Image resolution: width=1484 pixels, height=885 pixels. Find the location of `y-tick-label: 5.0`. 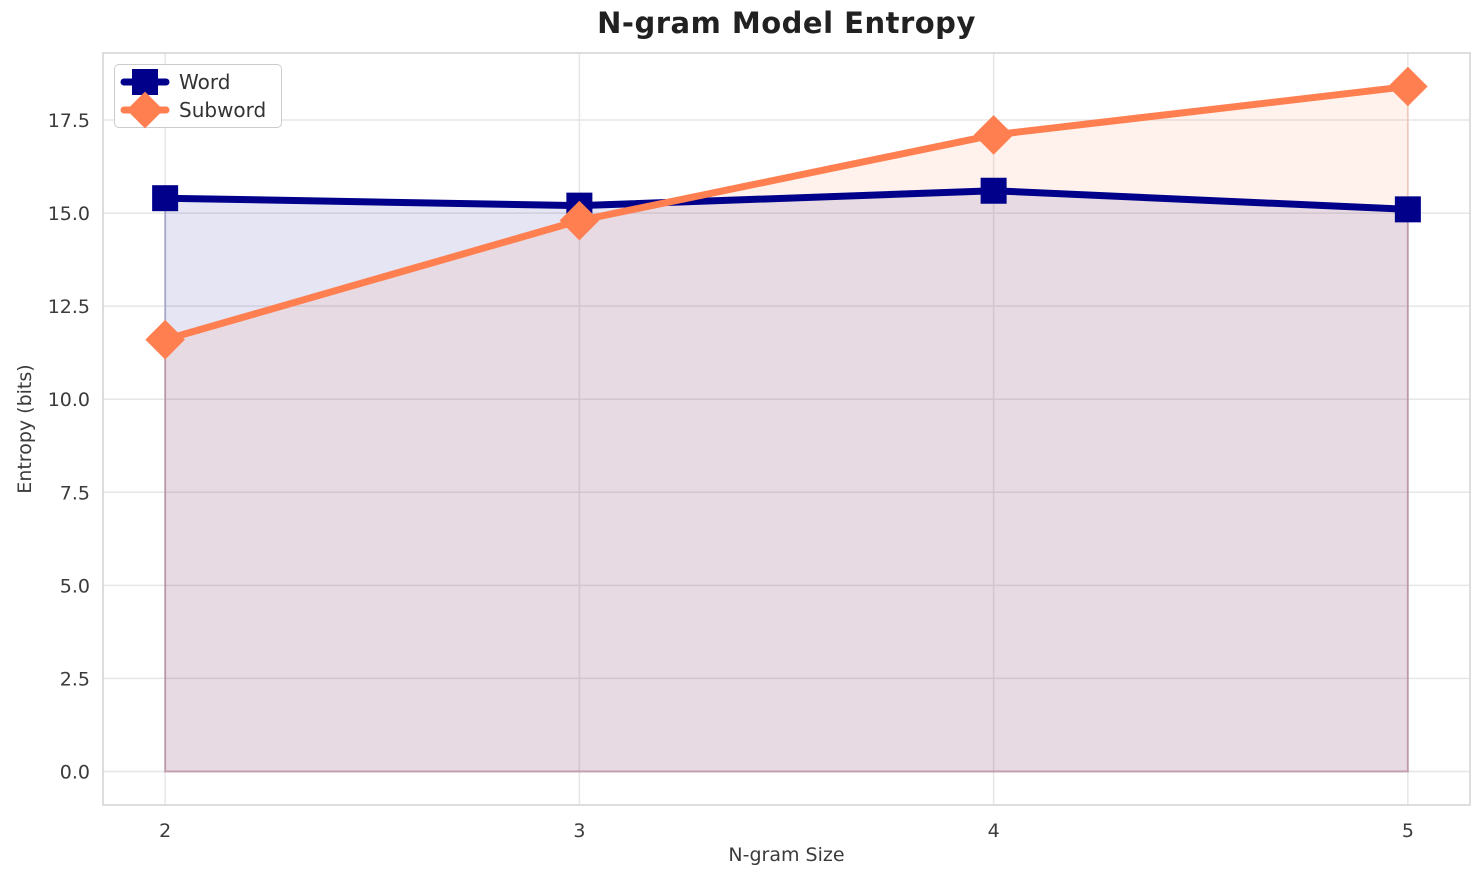

y-tick-label: 5.0 is located at coordinates (75, 586).